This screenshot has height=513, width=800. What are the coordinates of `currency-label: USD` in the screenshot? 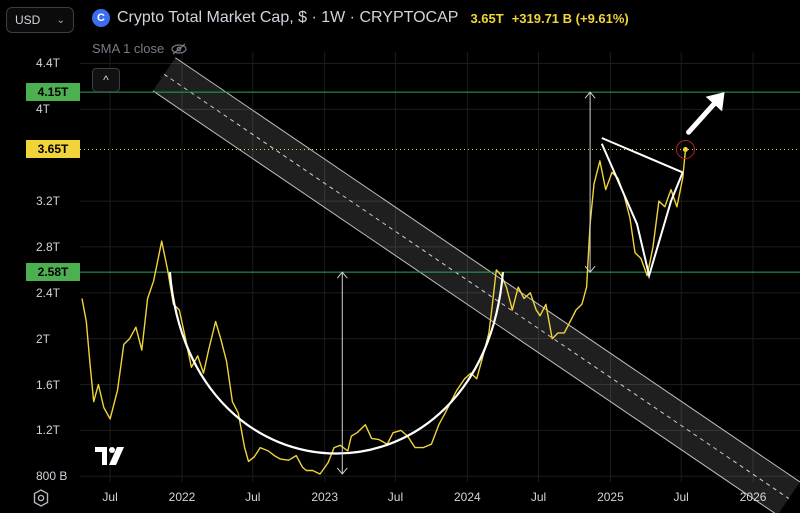 It's located at (28, 20).